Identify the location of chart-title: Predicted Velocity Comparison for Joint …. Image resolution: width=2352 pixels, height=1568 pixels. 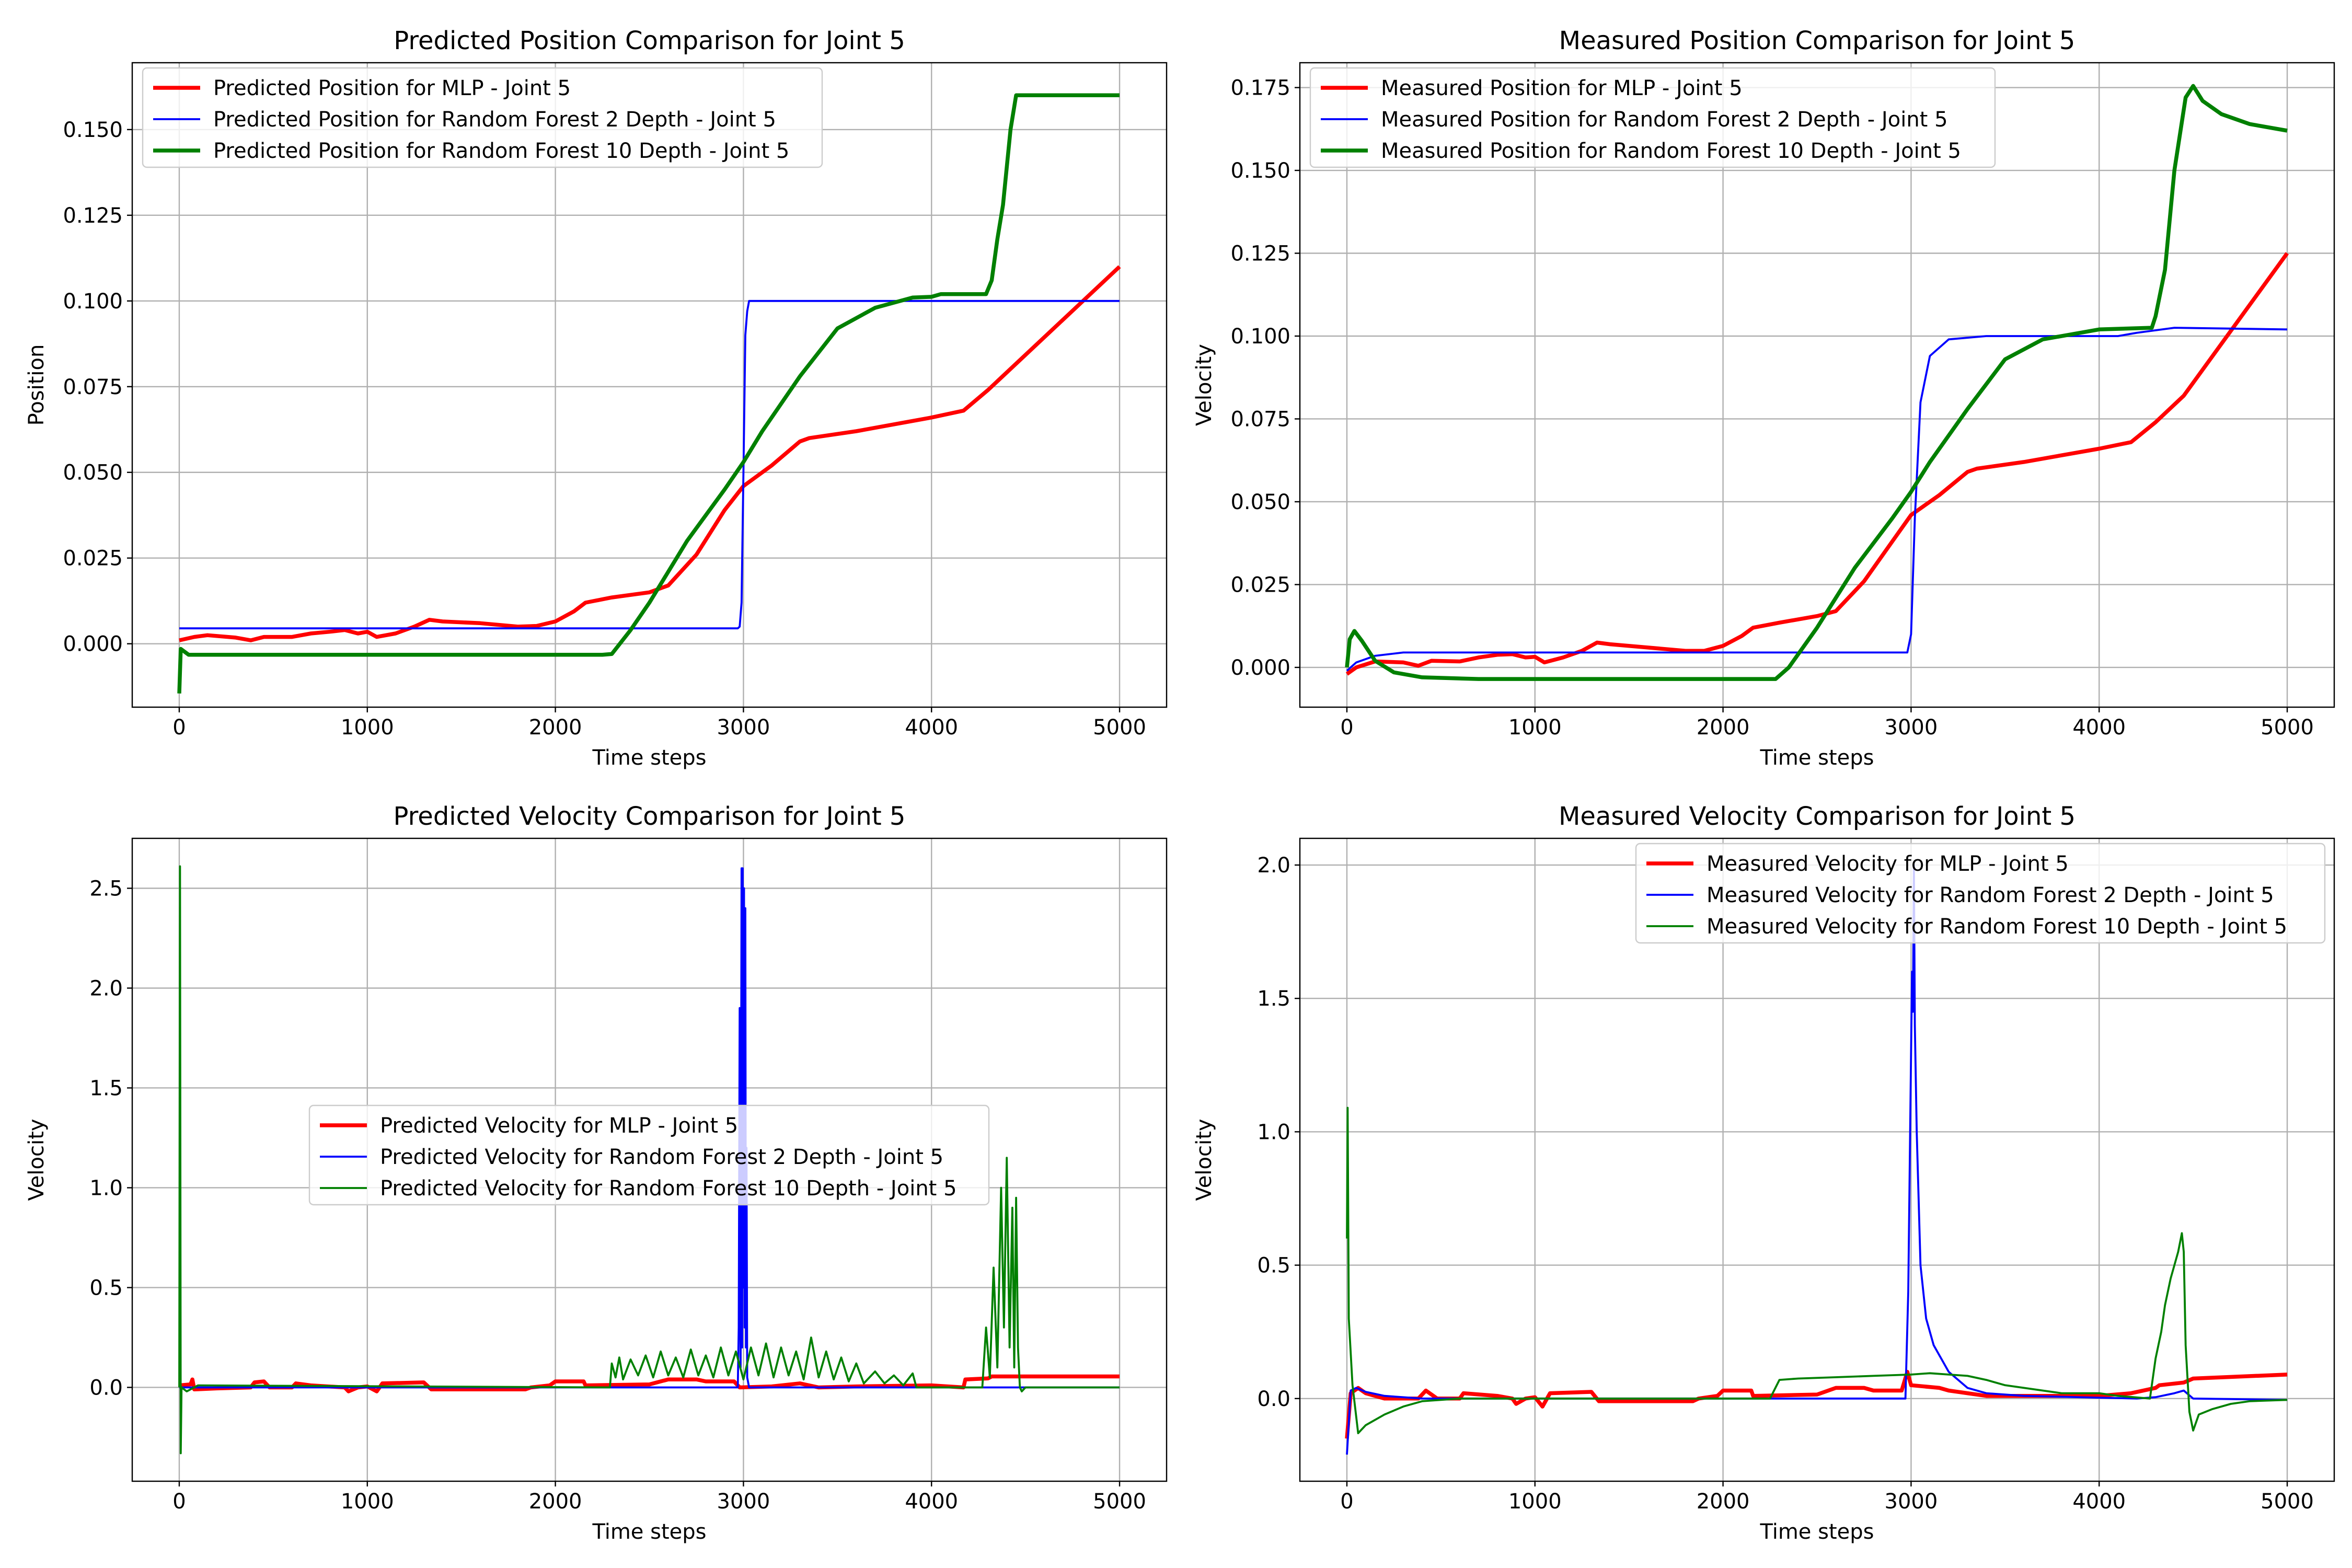
(650, 816).